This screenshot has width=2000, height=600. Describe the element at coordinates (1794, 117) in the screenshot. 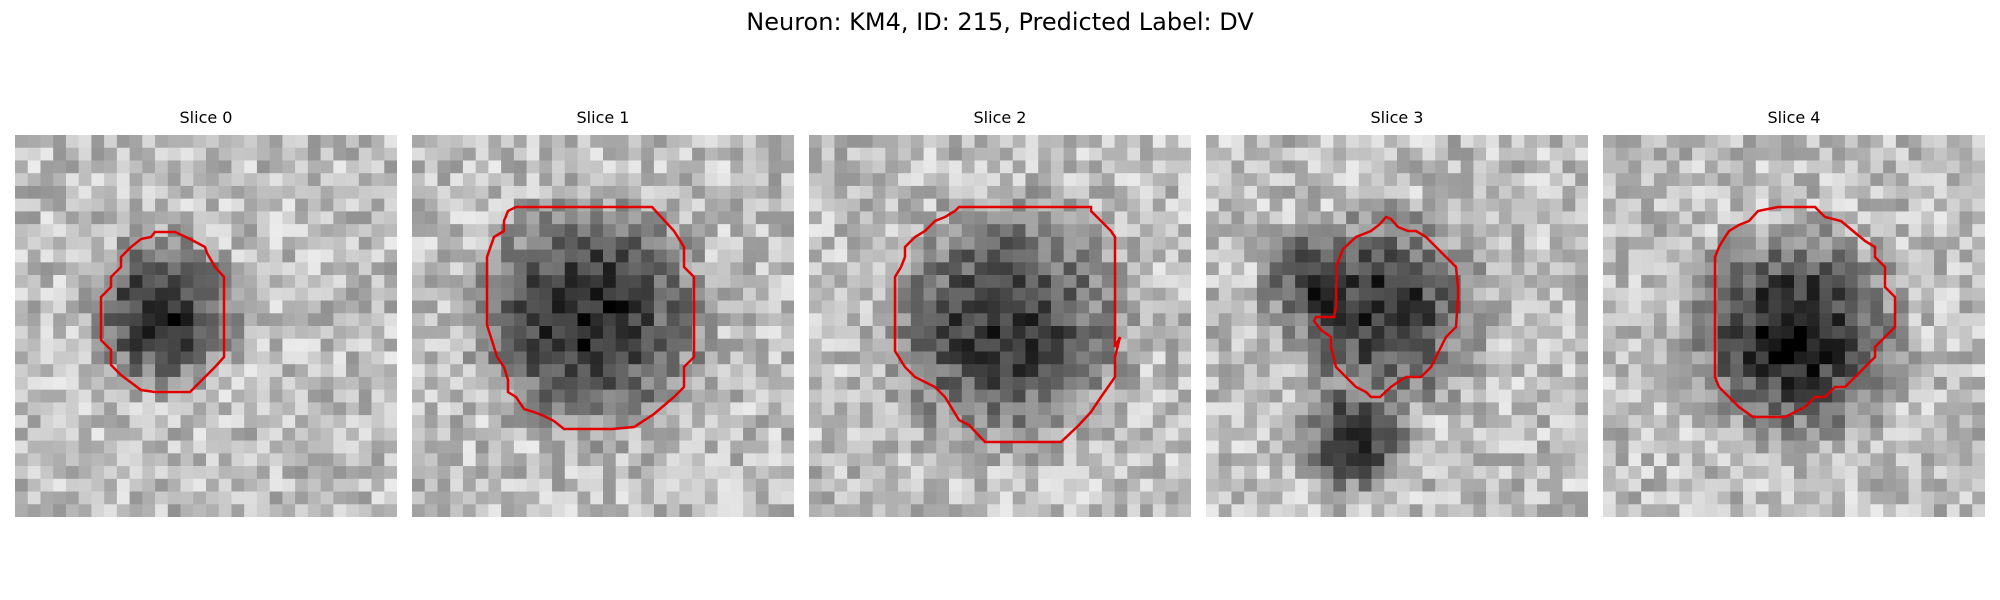

I see `slice-title: Slice 4` at that location.